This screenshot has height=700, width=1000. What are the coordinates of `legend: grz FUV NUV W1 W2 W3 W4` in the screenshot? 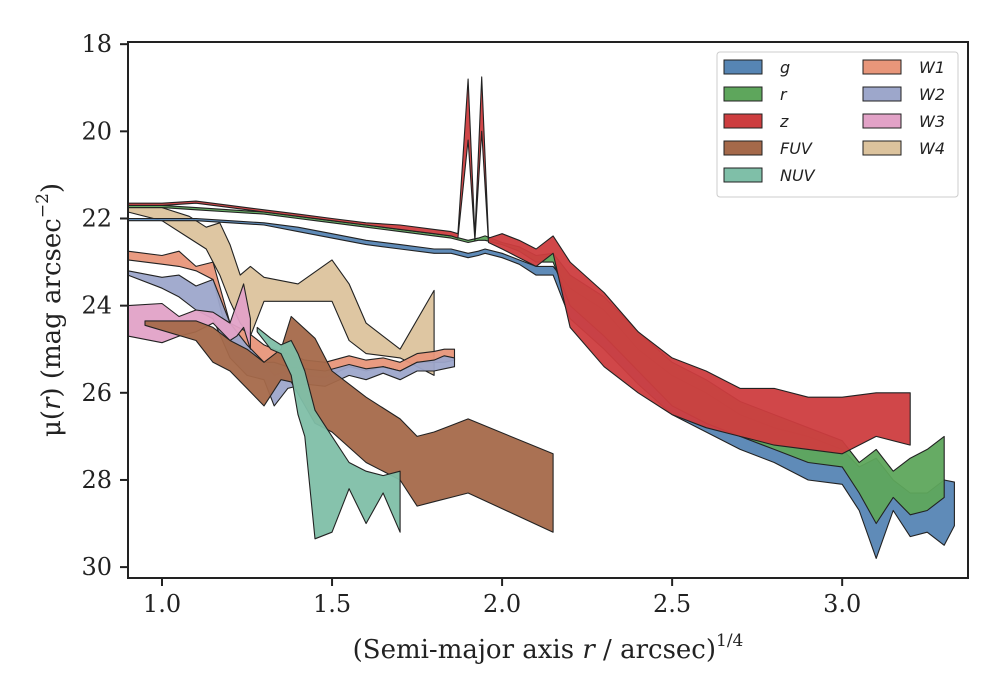 It's located at (837, 124).